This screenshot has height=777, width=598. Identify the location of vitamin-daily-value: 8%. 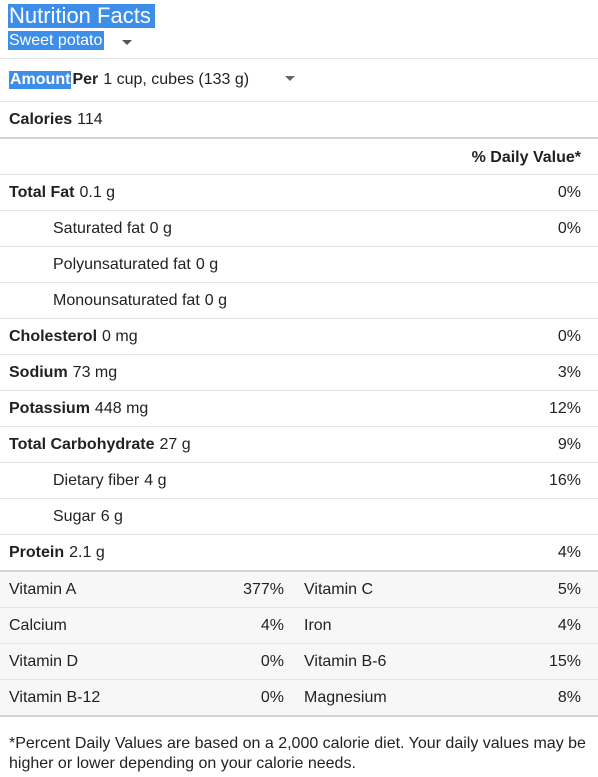
(569, 697).